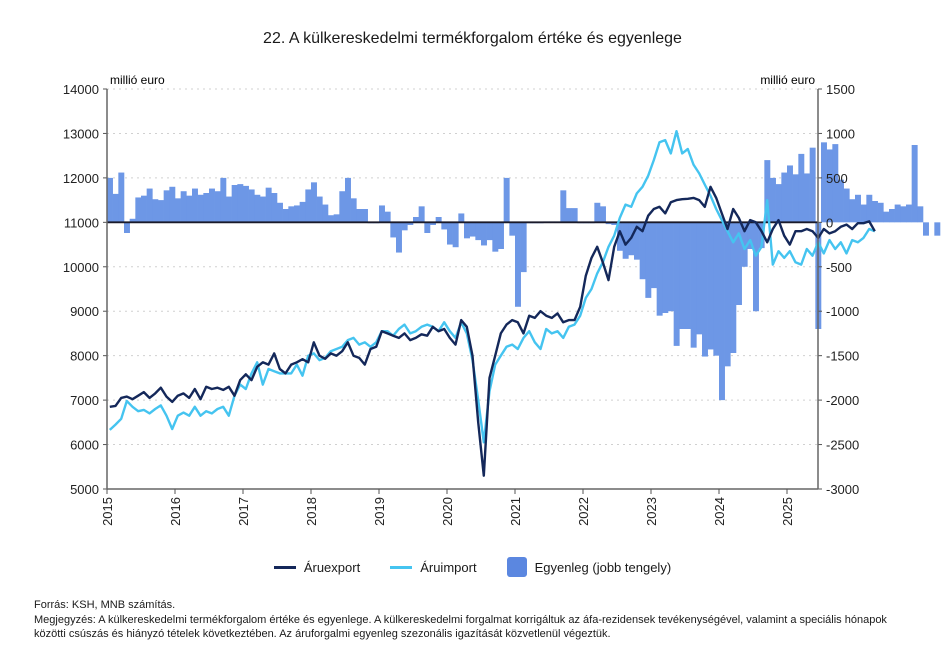 The height and width of the screenshot is (672, 945). I want to click on left-tick-label: 9000, so click(84, 311).